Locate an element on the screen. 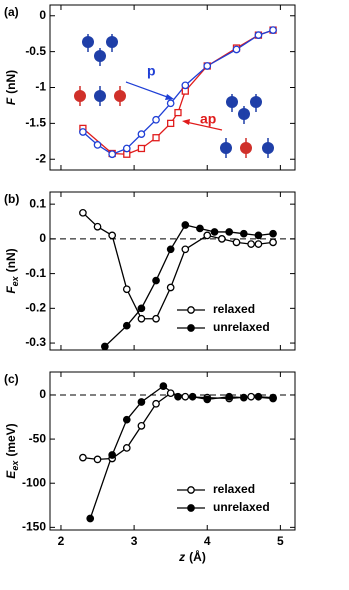 Image resolution: width=349 pixels, height=590 pixels. x-axis-label: z (Å) is located at coordinates (192, 556).